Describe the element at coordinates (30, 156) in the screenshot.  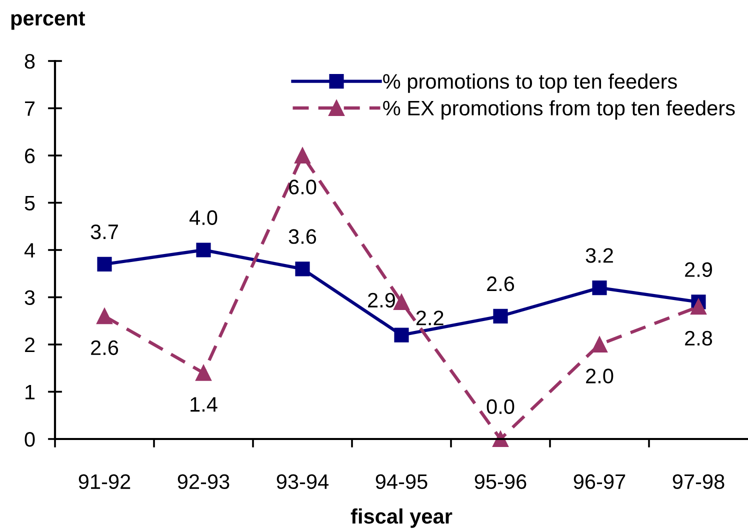
I see `y-tick-label: 6` at that location.